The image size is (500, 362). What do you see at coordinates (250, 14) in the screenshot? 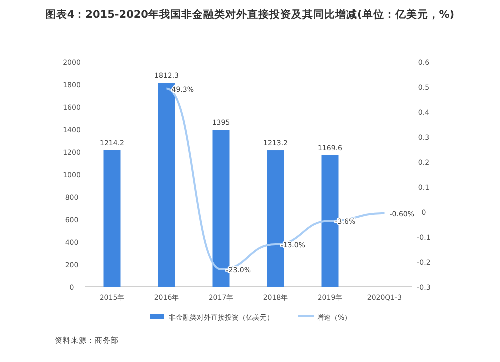
I see `chart-title: 图表4：2015-2020年我国非金融类对外直接投资及其同比增减(单位：亿美元，%)` at bounding box center [250, 14].